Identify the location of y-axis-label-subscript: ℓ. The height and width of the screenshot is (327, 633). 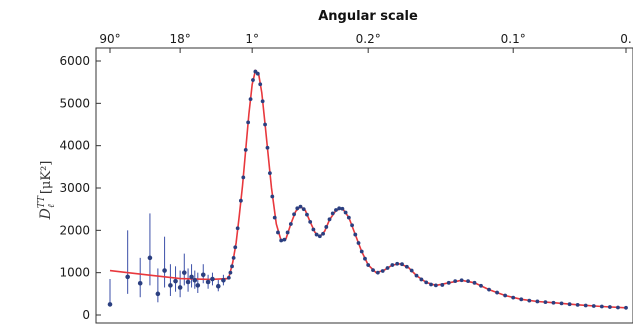
(52, 206).